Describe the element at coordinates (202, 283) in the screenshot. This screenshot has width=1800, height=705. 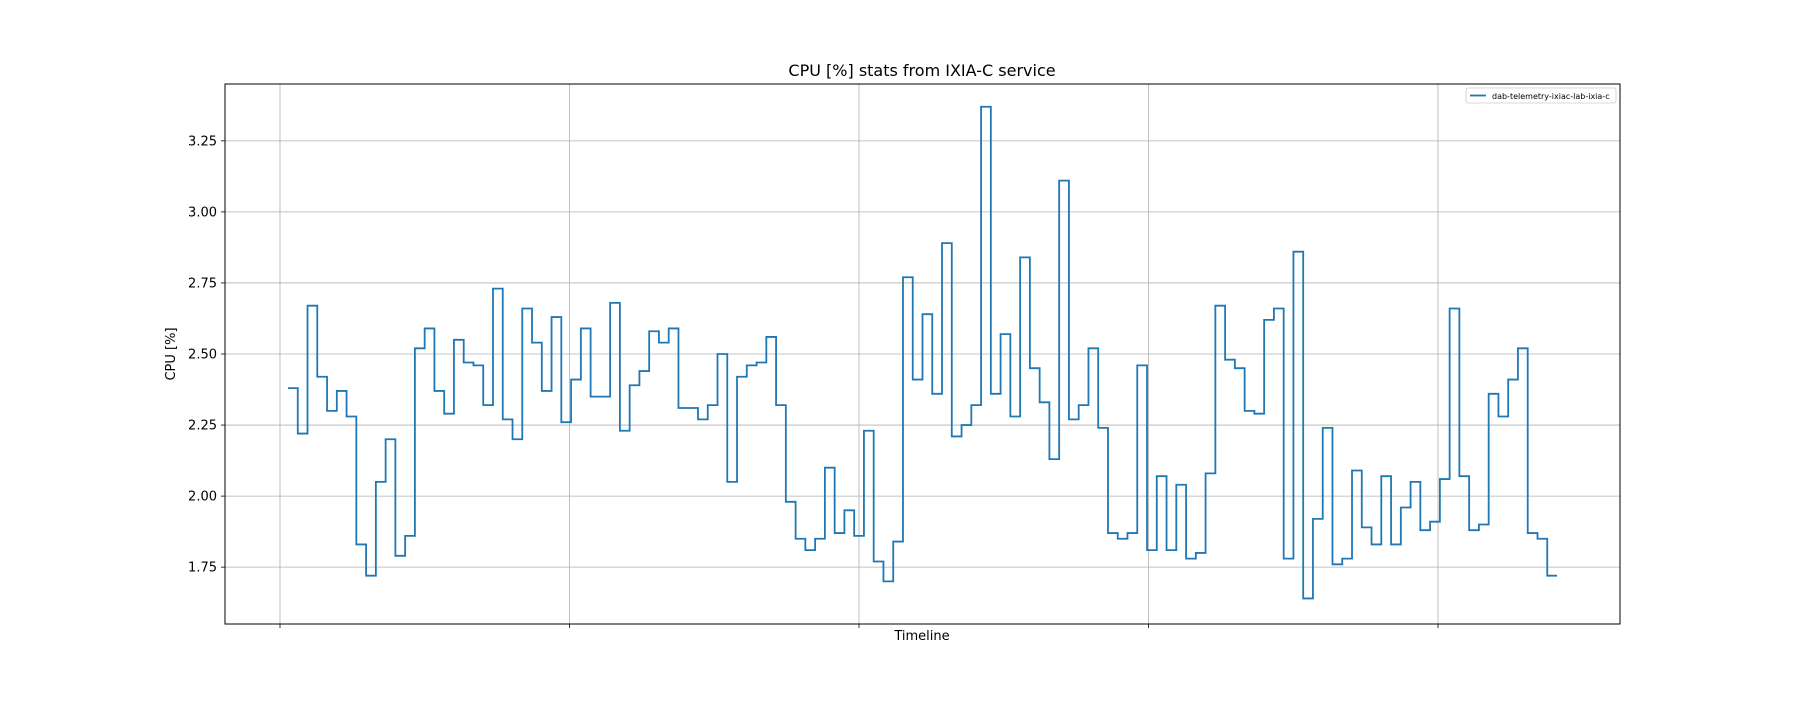
I see `y-tick-label: 2.75` at that location.